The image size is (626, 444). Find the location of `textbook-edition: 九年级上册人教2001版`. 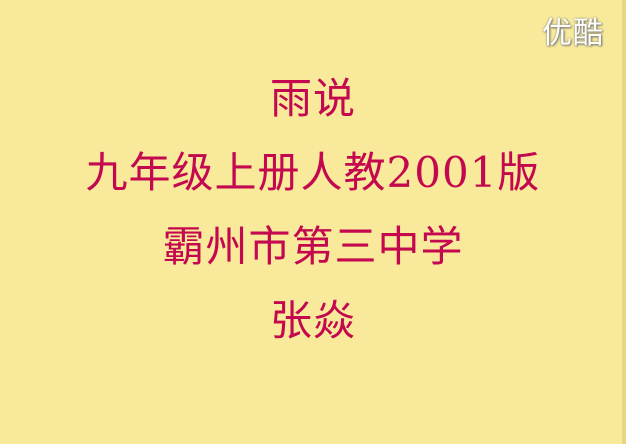

textbook-edition: 九年级上册人教2001版 is located at coordinates (313, 172).